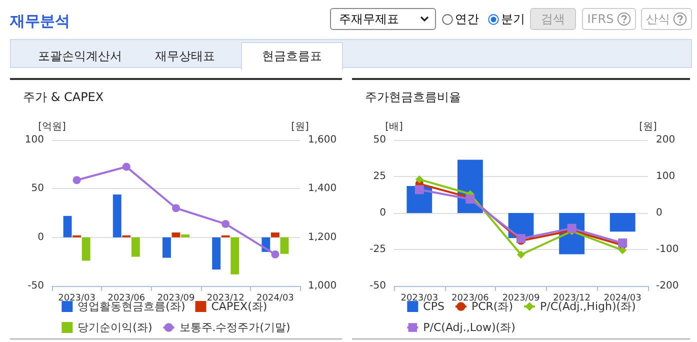 This screenshot has height=342, width=697. What do you see at coordinates (63, 97) in the screenshot?
I see `chart-title: 주가 & CAPEX` at bounding box center [63, 97].